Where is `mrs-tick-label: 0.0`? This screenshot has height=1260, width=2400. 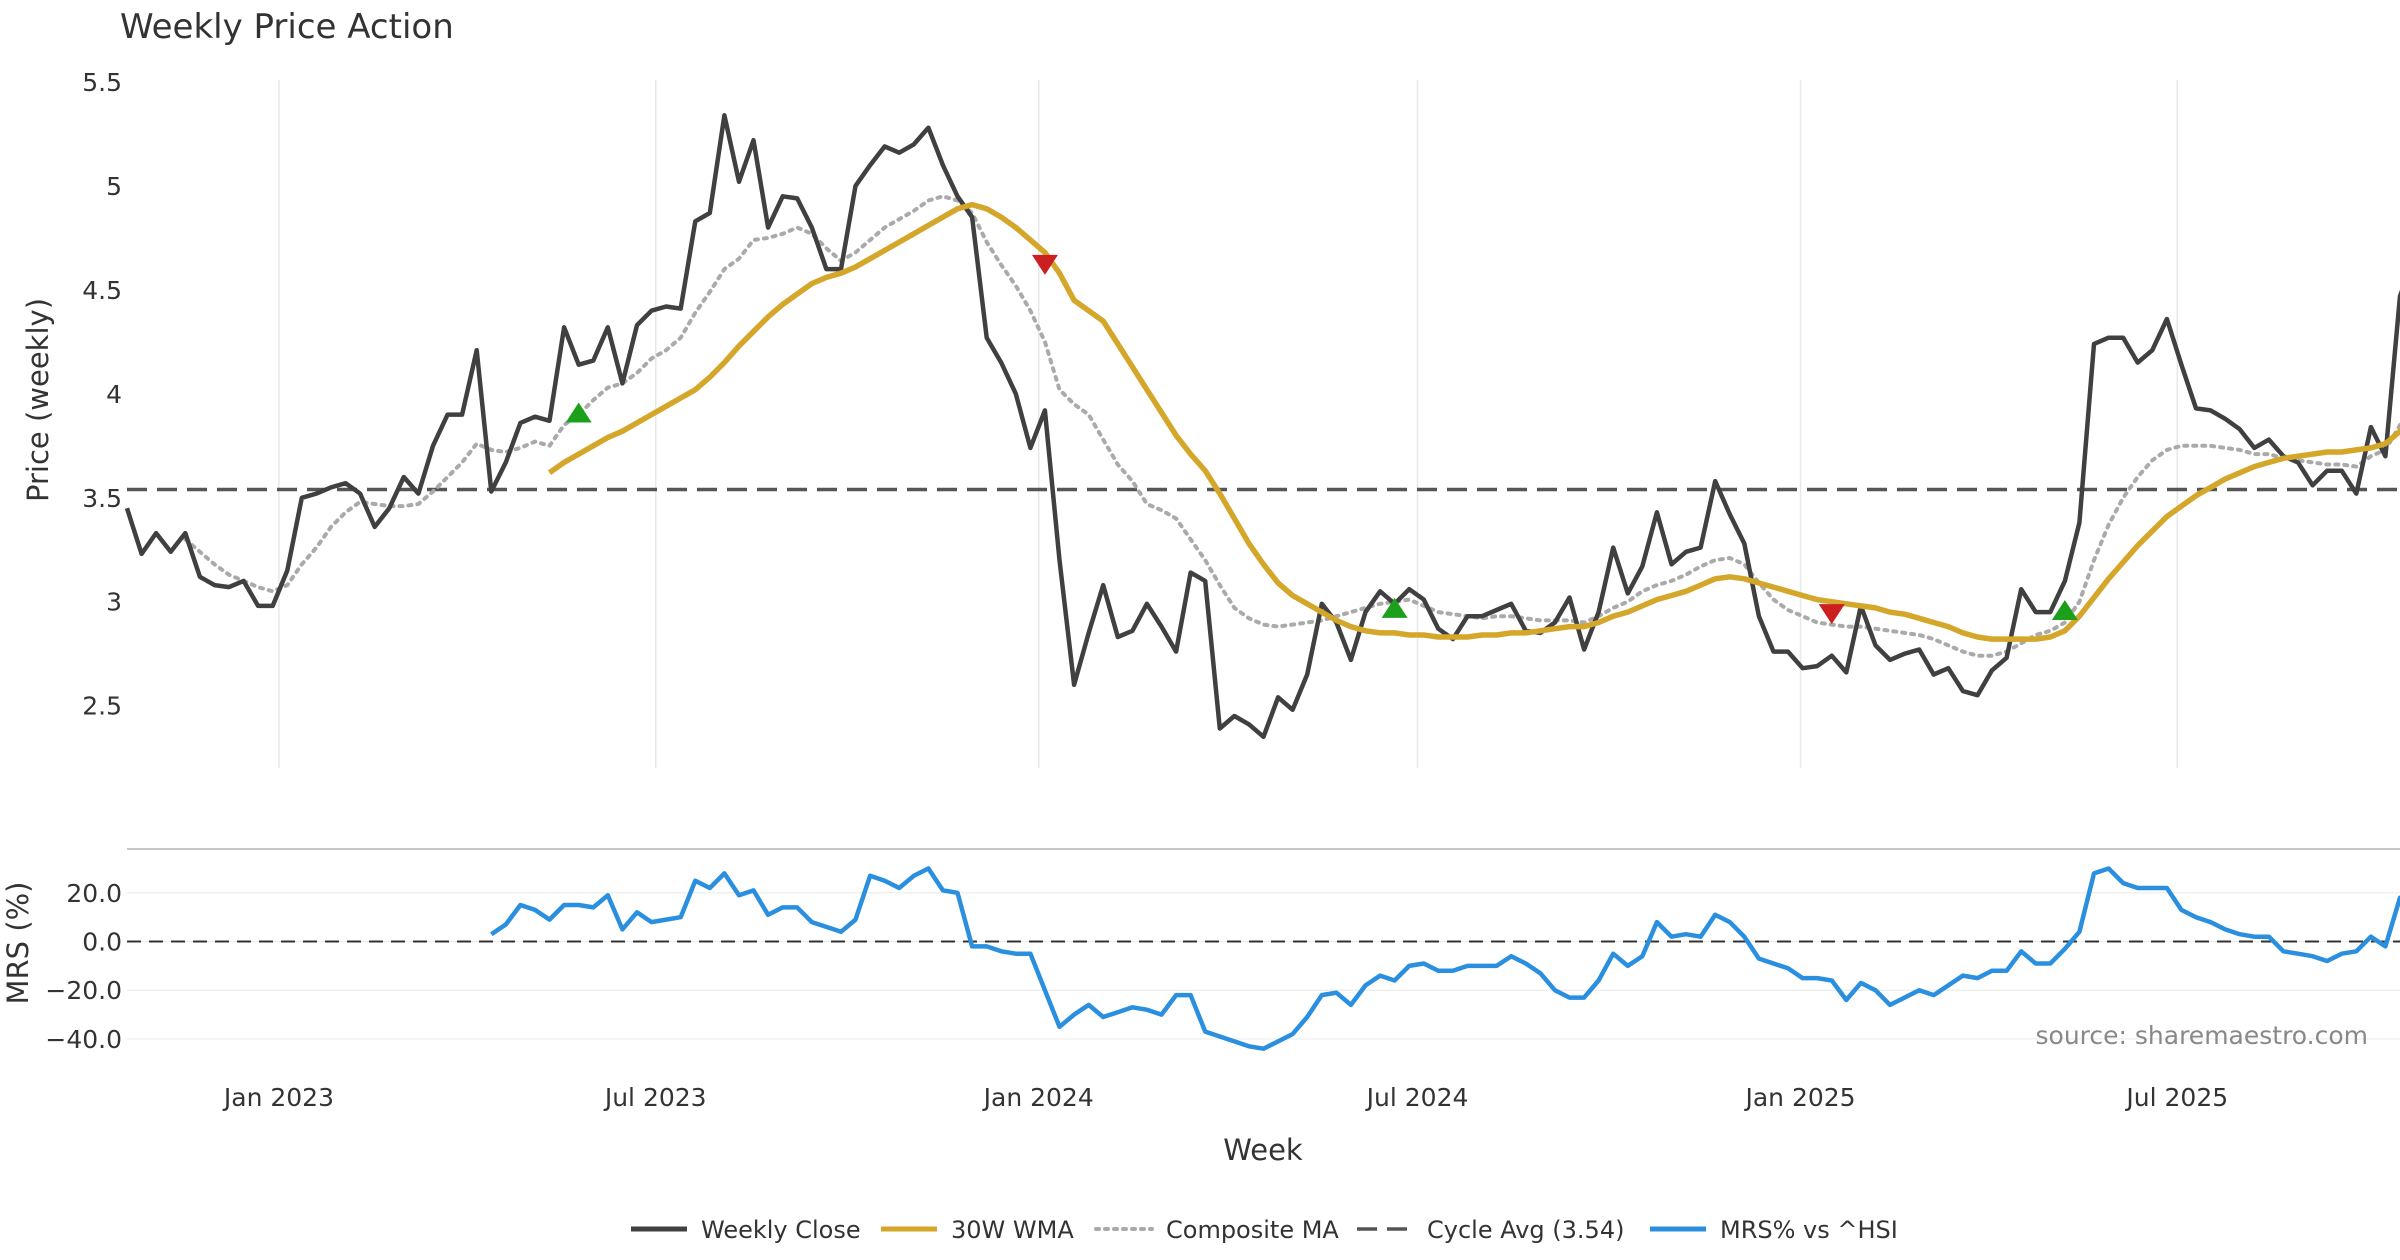 mrs-tick-label: 0.0 is located at coordinates (102, 942).